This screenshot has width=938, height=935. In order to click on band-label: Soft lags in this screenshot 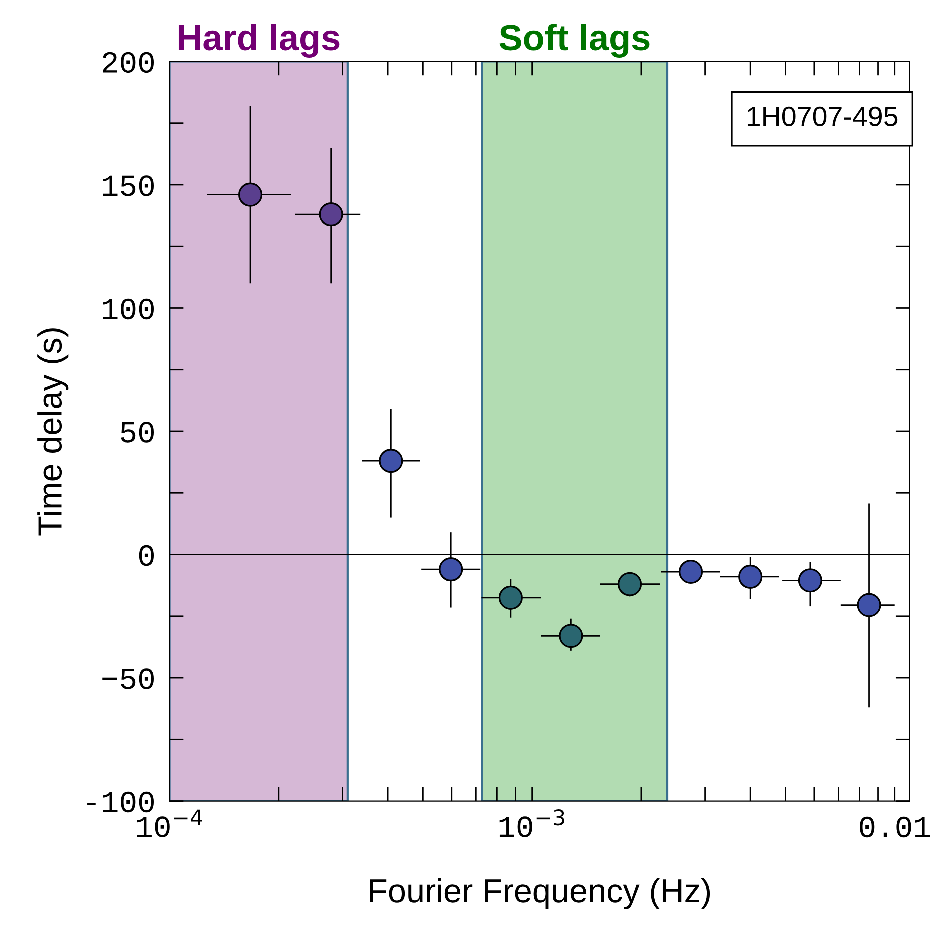, I will do `click(575, 41)`.